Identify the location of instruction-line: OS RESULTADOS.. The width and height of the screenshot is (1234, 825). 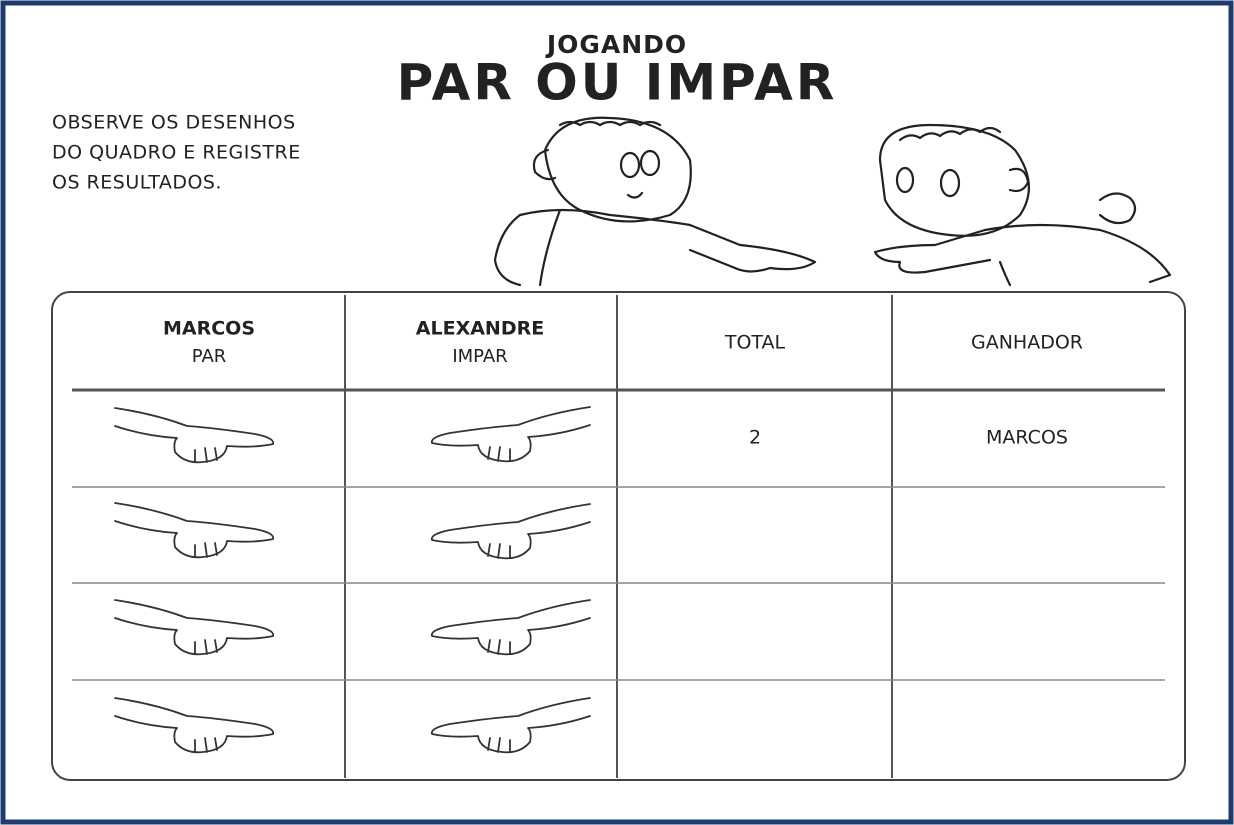
(137, 183).